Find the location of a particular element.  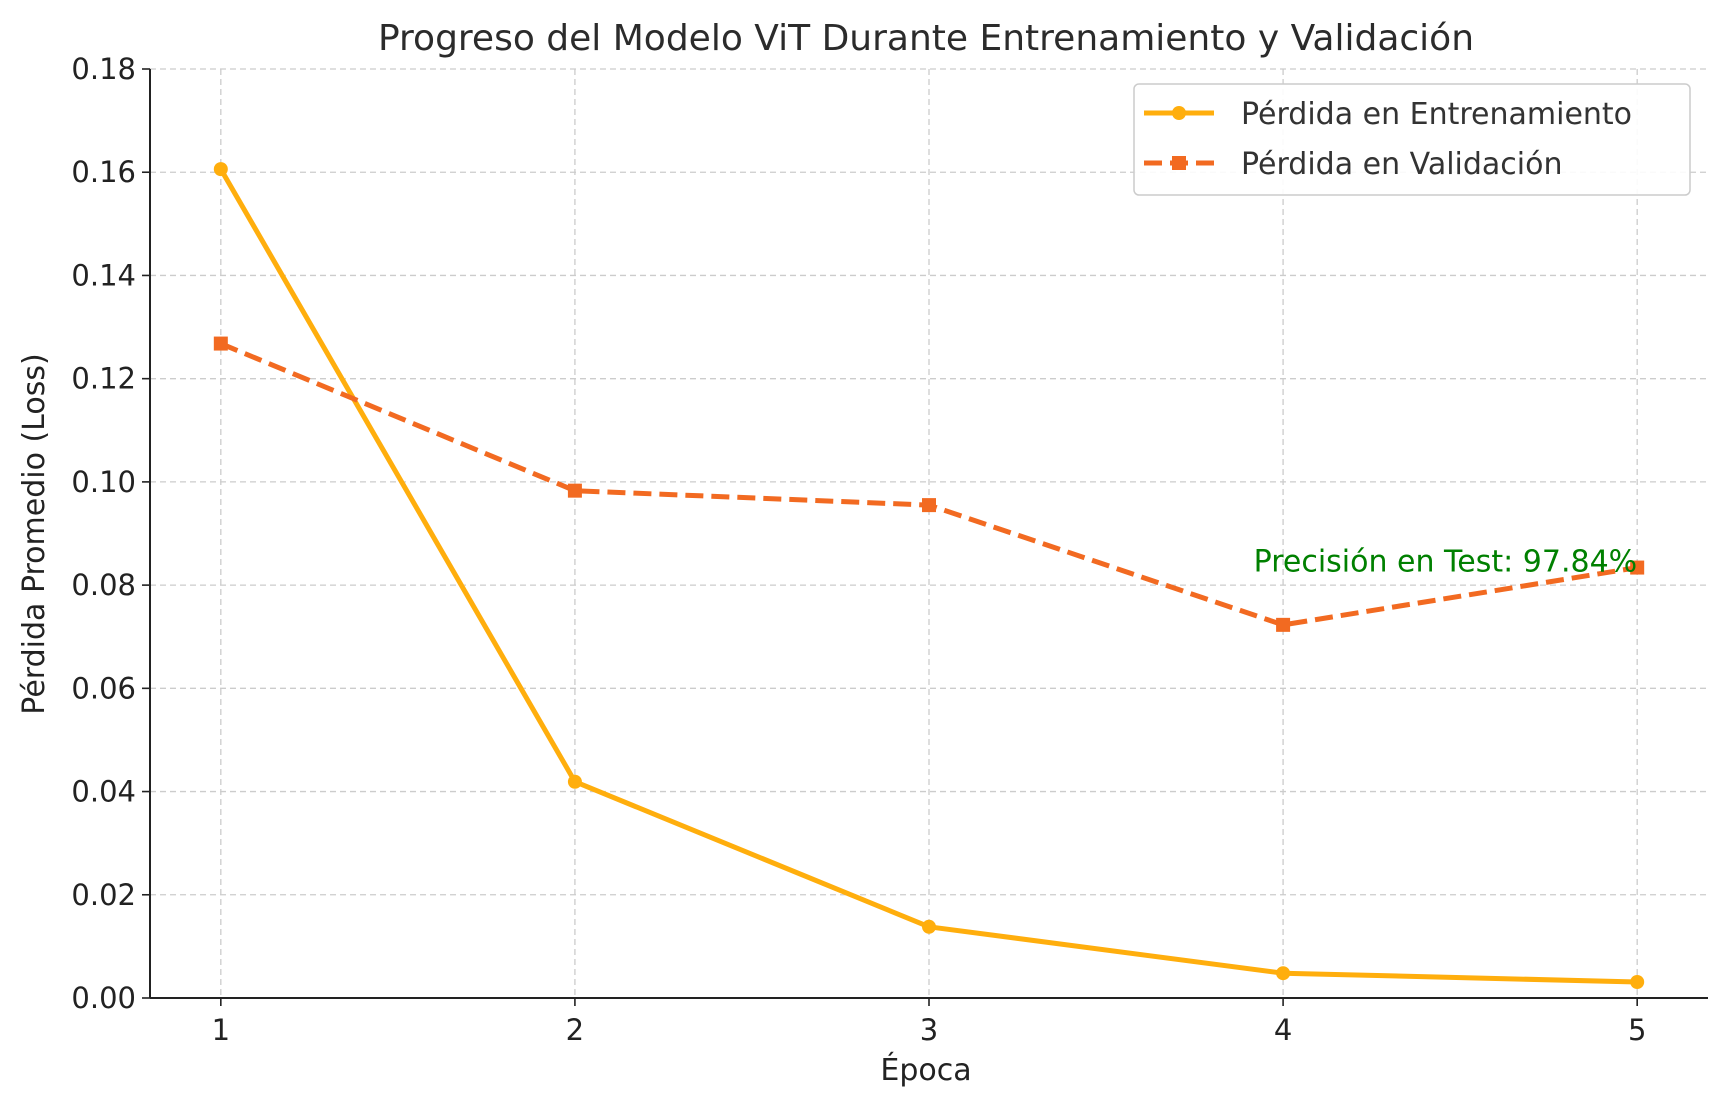

x-tick-label: 1 is located at coordinates (221, 1030).